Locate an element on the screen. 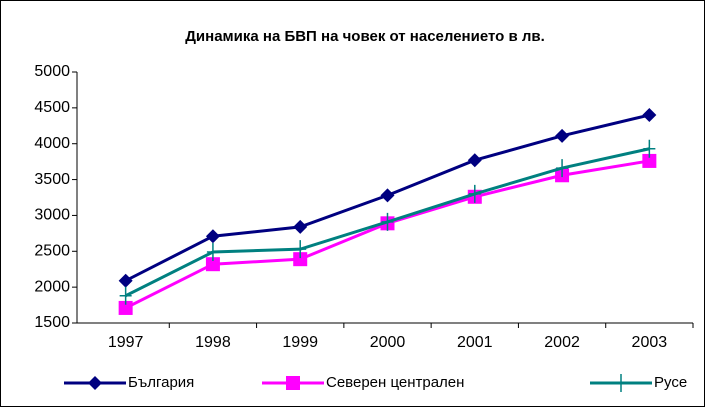 The image size is (706, 408). y-tick-label: 5000 is located at coordinates (52, 71).